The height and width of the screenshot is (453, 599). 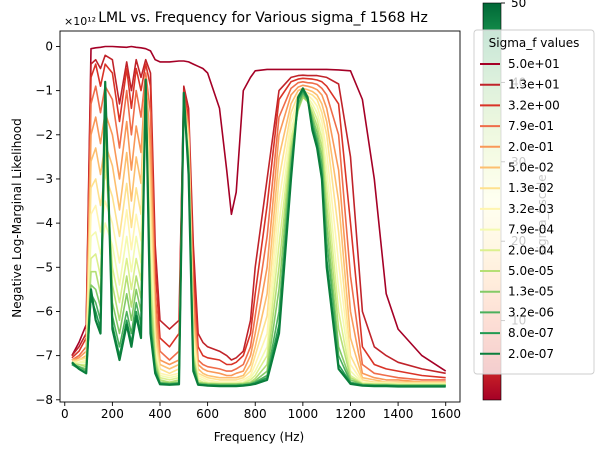 I want to click on x-tick-label: 1000, so click(x=303, y=414).